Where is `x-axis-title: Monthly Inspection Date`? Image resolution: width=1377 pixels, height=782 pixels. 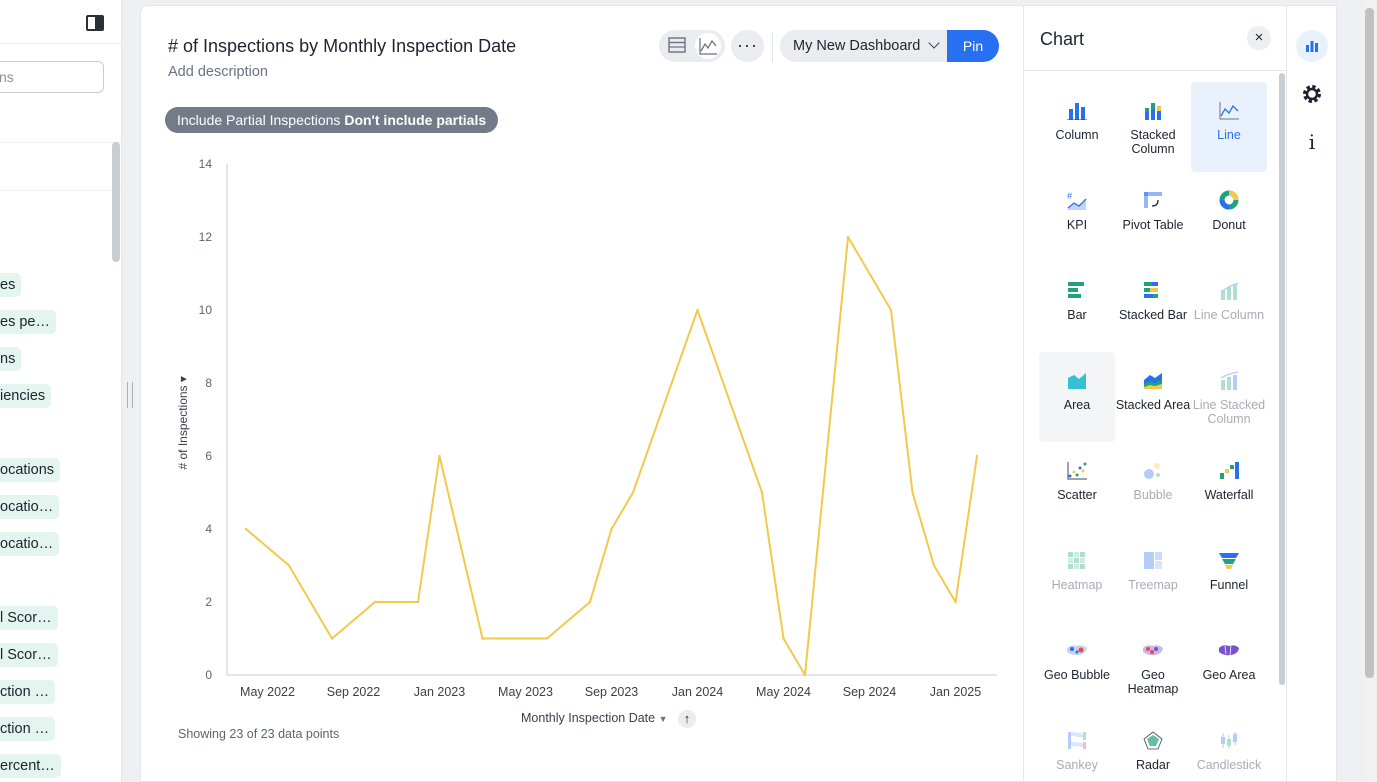
x-axis-title: Monthly Inspection Date is located at coordinates (588, 718).